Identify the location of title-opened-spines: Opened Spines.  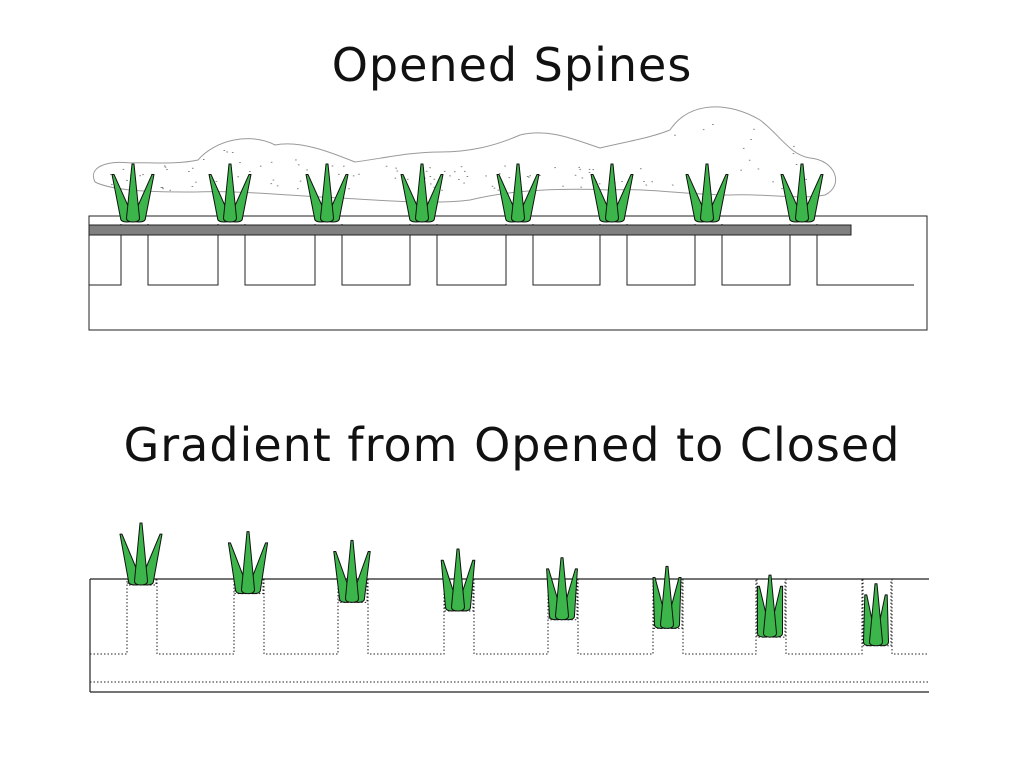
(512, 65).